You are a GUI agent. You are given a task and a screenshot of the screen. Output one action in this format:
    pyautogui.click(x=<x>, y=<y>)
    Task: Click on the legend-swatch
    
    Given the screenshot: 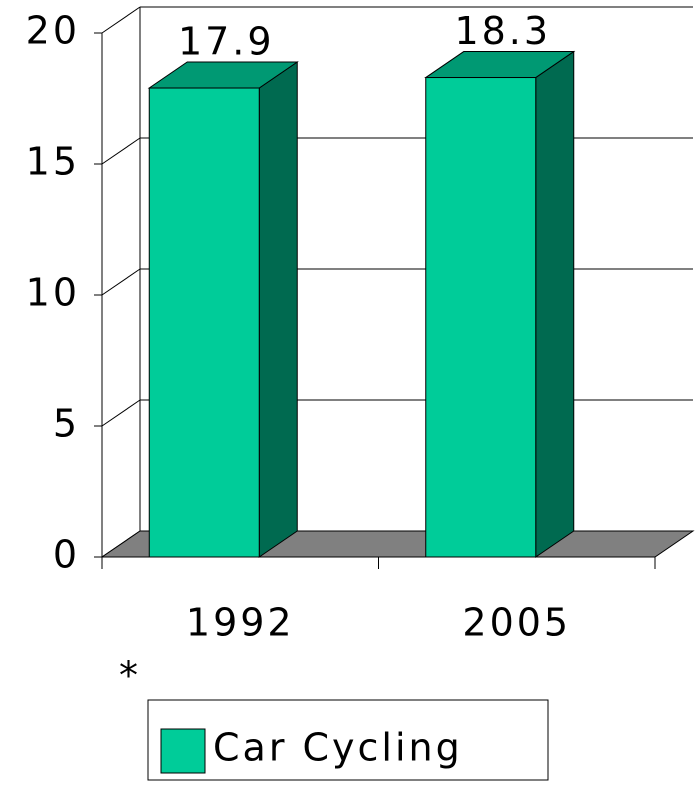 What is the action you would take?
    pyautogui.click(x=183, y=751)
    